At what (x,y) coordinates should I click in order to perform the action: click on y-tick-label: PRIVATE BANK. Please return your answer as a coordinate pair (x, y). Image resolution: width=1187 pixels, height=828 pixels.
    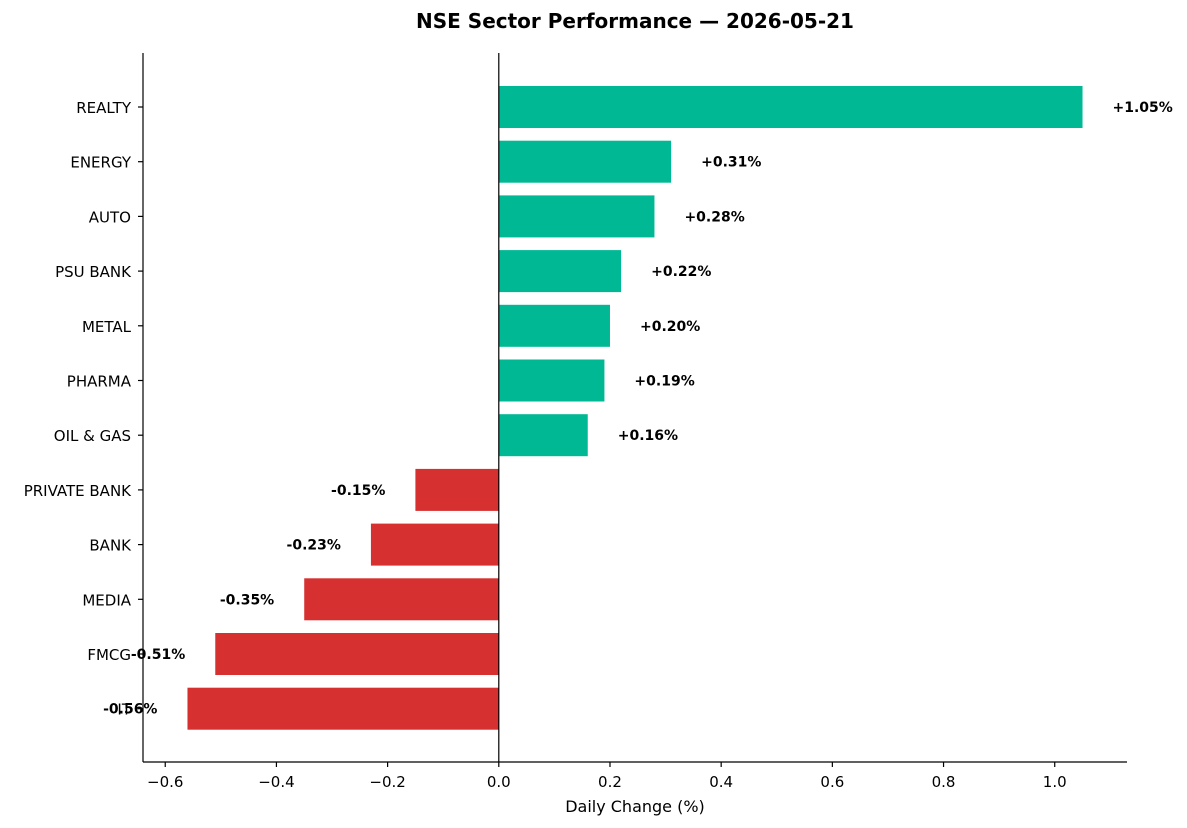
    Looking at the image, I should click on (78, 491).